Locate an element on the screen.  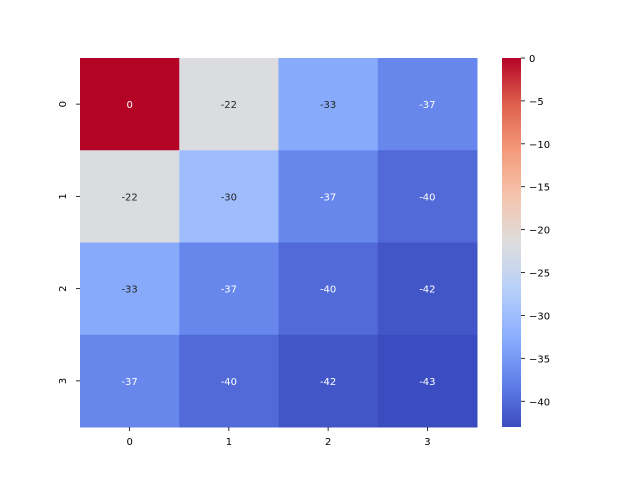
heatmap-cell-r3-c0 is located at coordinates (130, 381).